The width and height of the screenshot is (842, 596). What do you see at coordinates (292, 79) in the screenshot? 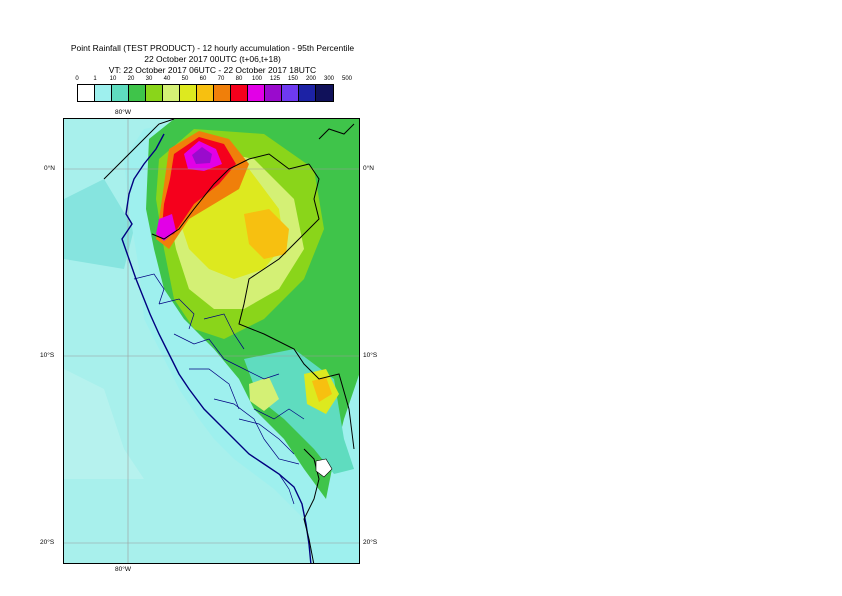
I see `legend-tick-label: 150` at bounding box center [292, 79].